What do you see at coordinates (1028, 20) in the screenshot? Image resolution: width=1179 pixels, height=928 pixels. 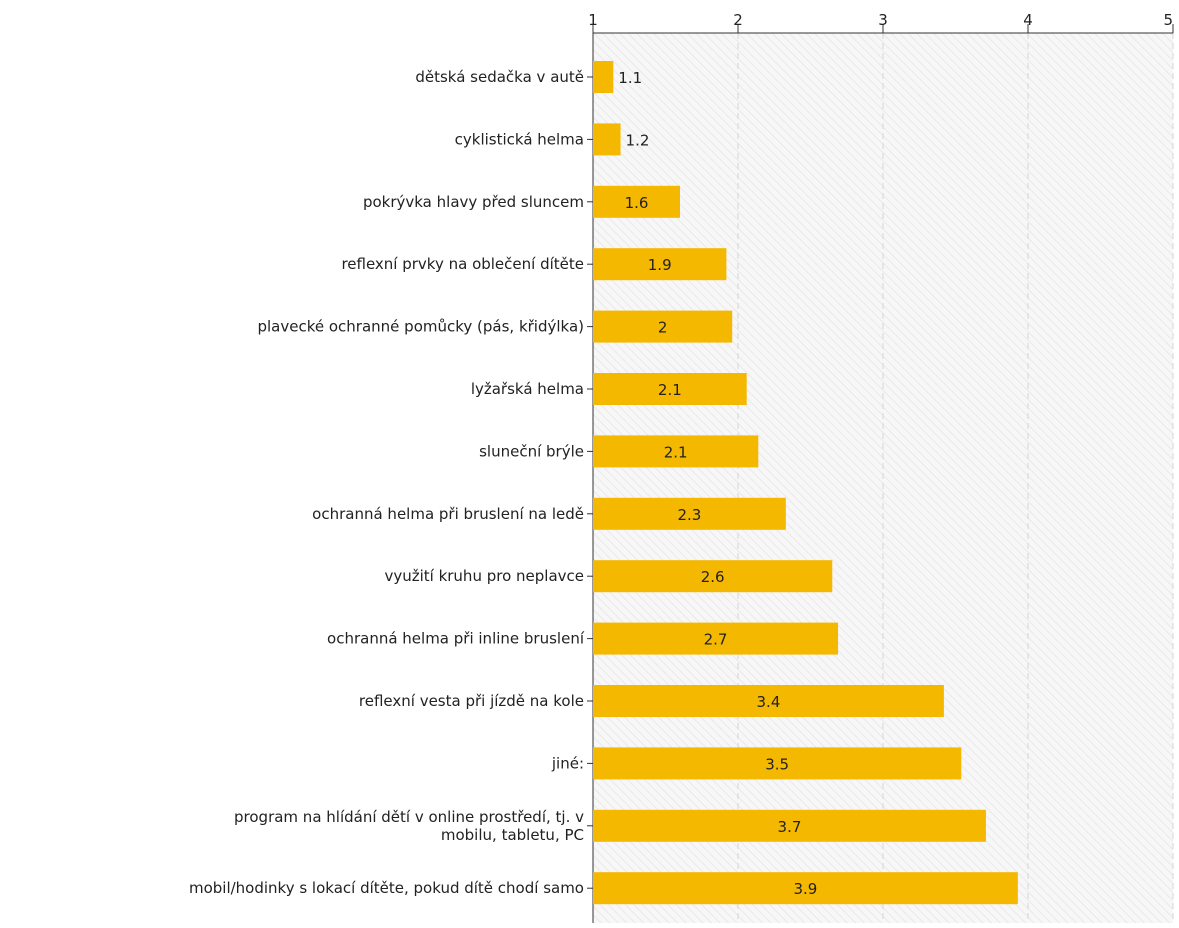 I see `x-tick-label: 4` at bounding box center [1028, 20].